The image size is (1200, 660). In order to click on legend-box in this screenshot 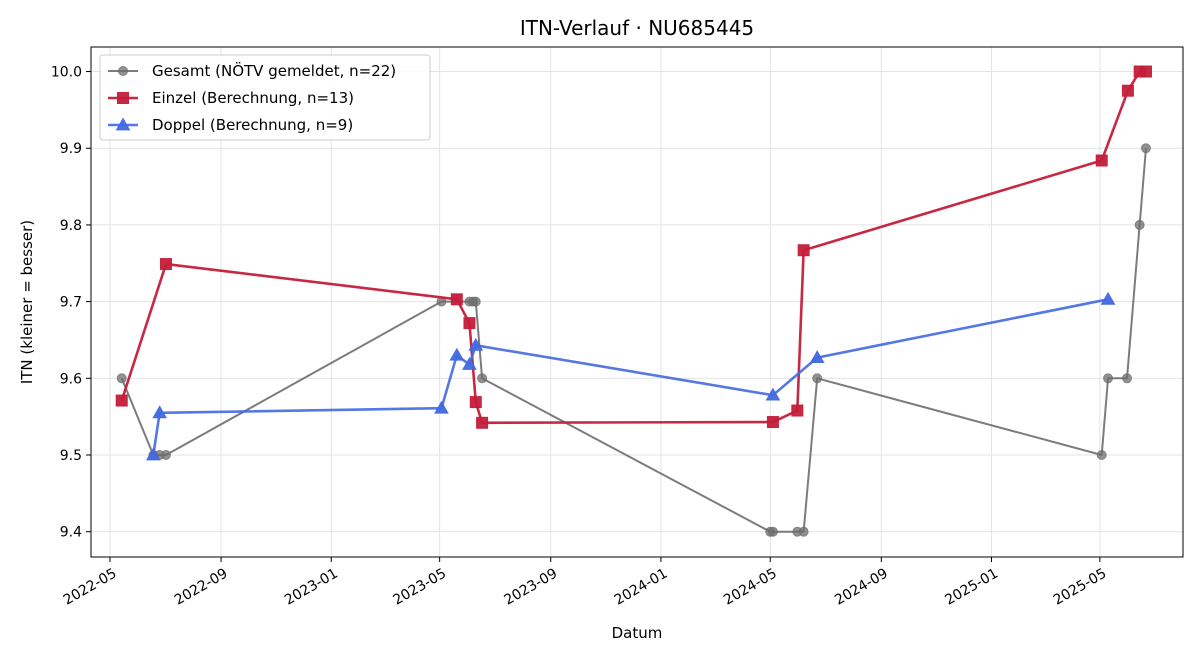, I will do `click(265, 97)`.